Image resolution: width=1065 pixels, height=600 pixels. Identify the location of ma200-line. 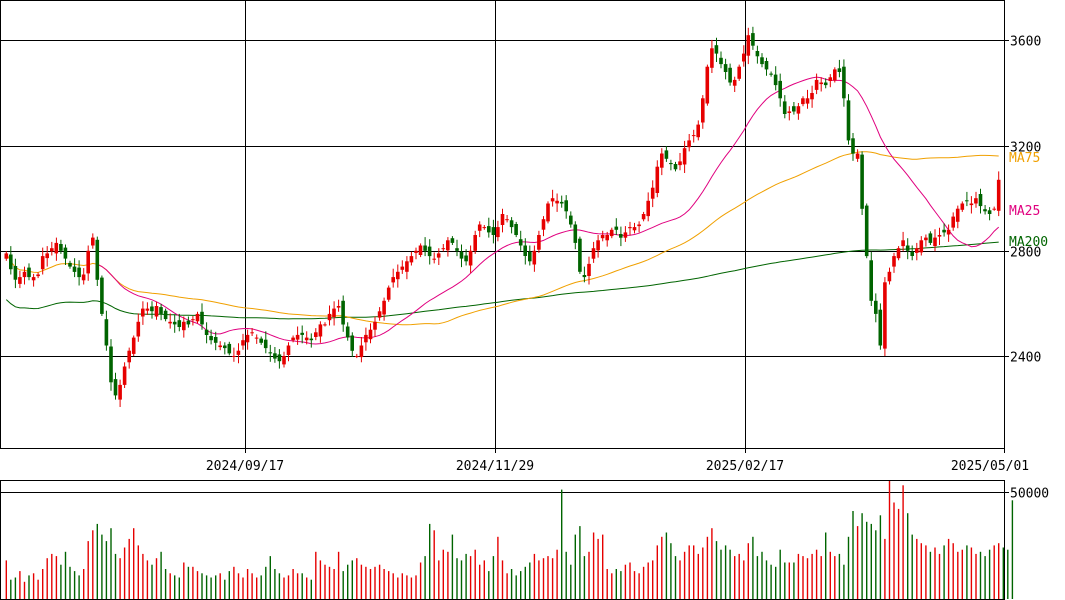
(502, 280).